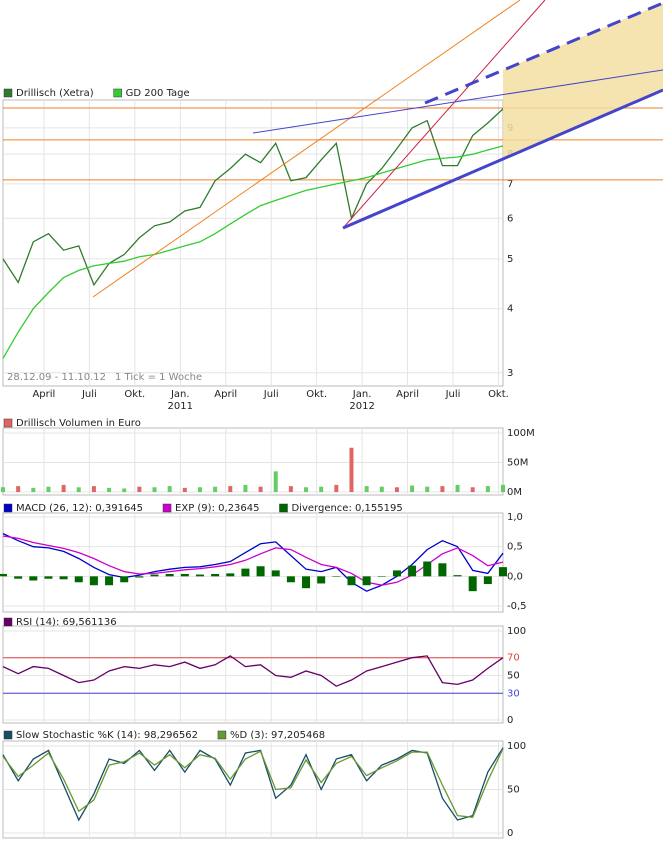 This screenshot has width=663, height=843. I want to click on channel-fill, so click(583, 81).